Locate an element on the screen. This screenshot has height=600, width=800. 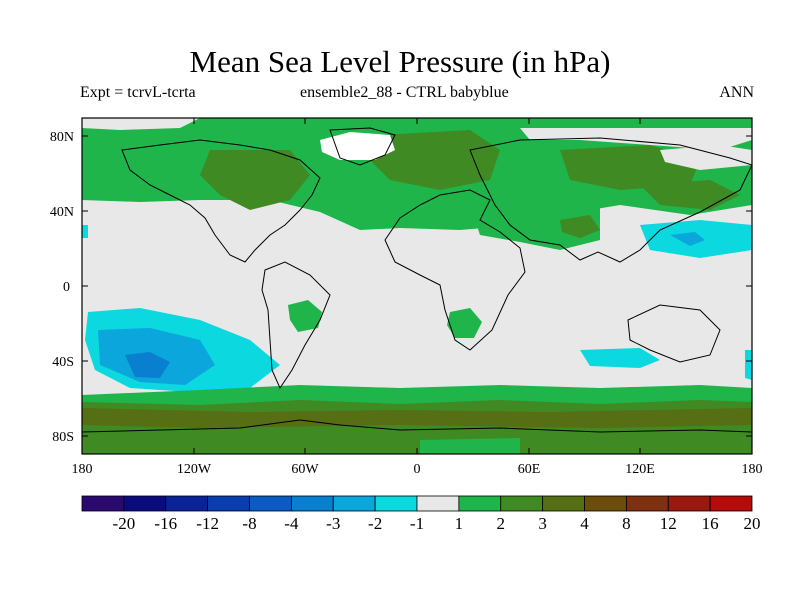
colorbar-label: 12 is located at coordinates (668, 523).